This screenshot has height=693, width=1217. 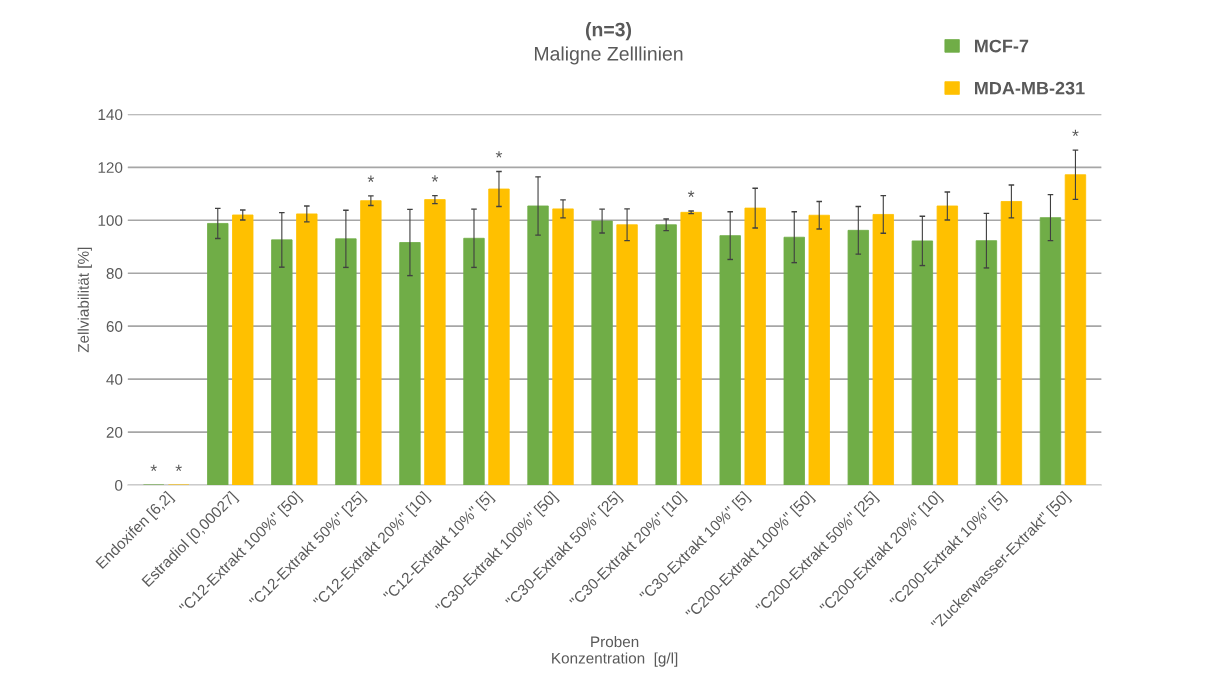 I want to click on legend-label: MDA-MB-231, so click(x=1030, y=88).